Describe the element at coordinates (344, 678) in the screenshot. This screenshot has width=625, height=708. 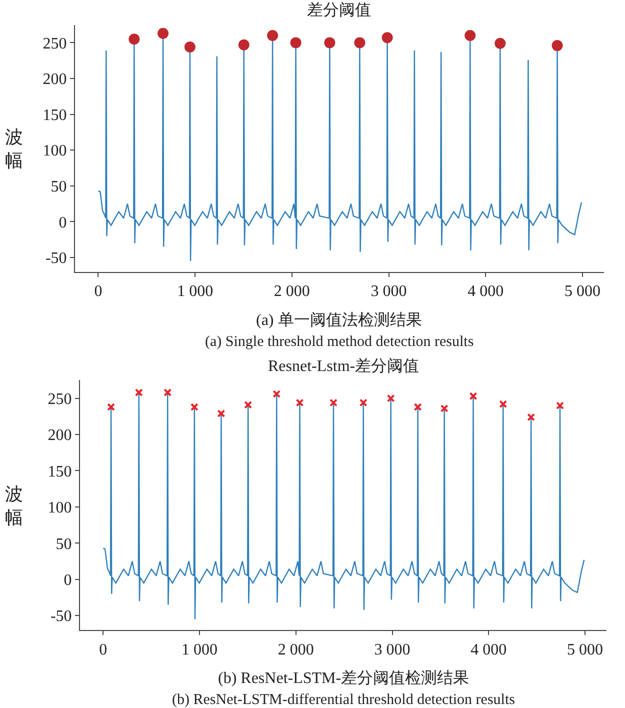
I see `x-axis-title: (b) ResNet-LSTM-差分阈值检测结果` at that location.